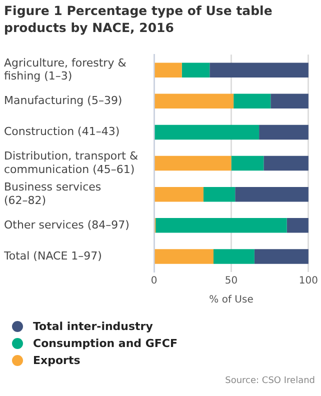 Image resolution: width=321 pixels, height=396 pixels. Describe the element at coordinates (231, 300) in the screenshot. I see `x-axis-title: % of Use` at that location.